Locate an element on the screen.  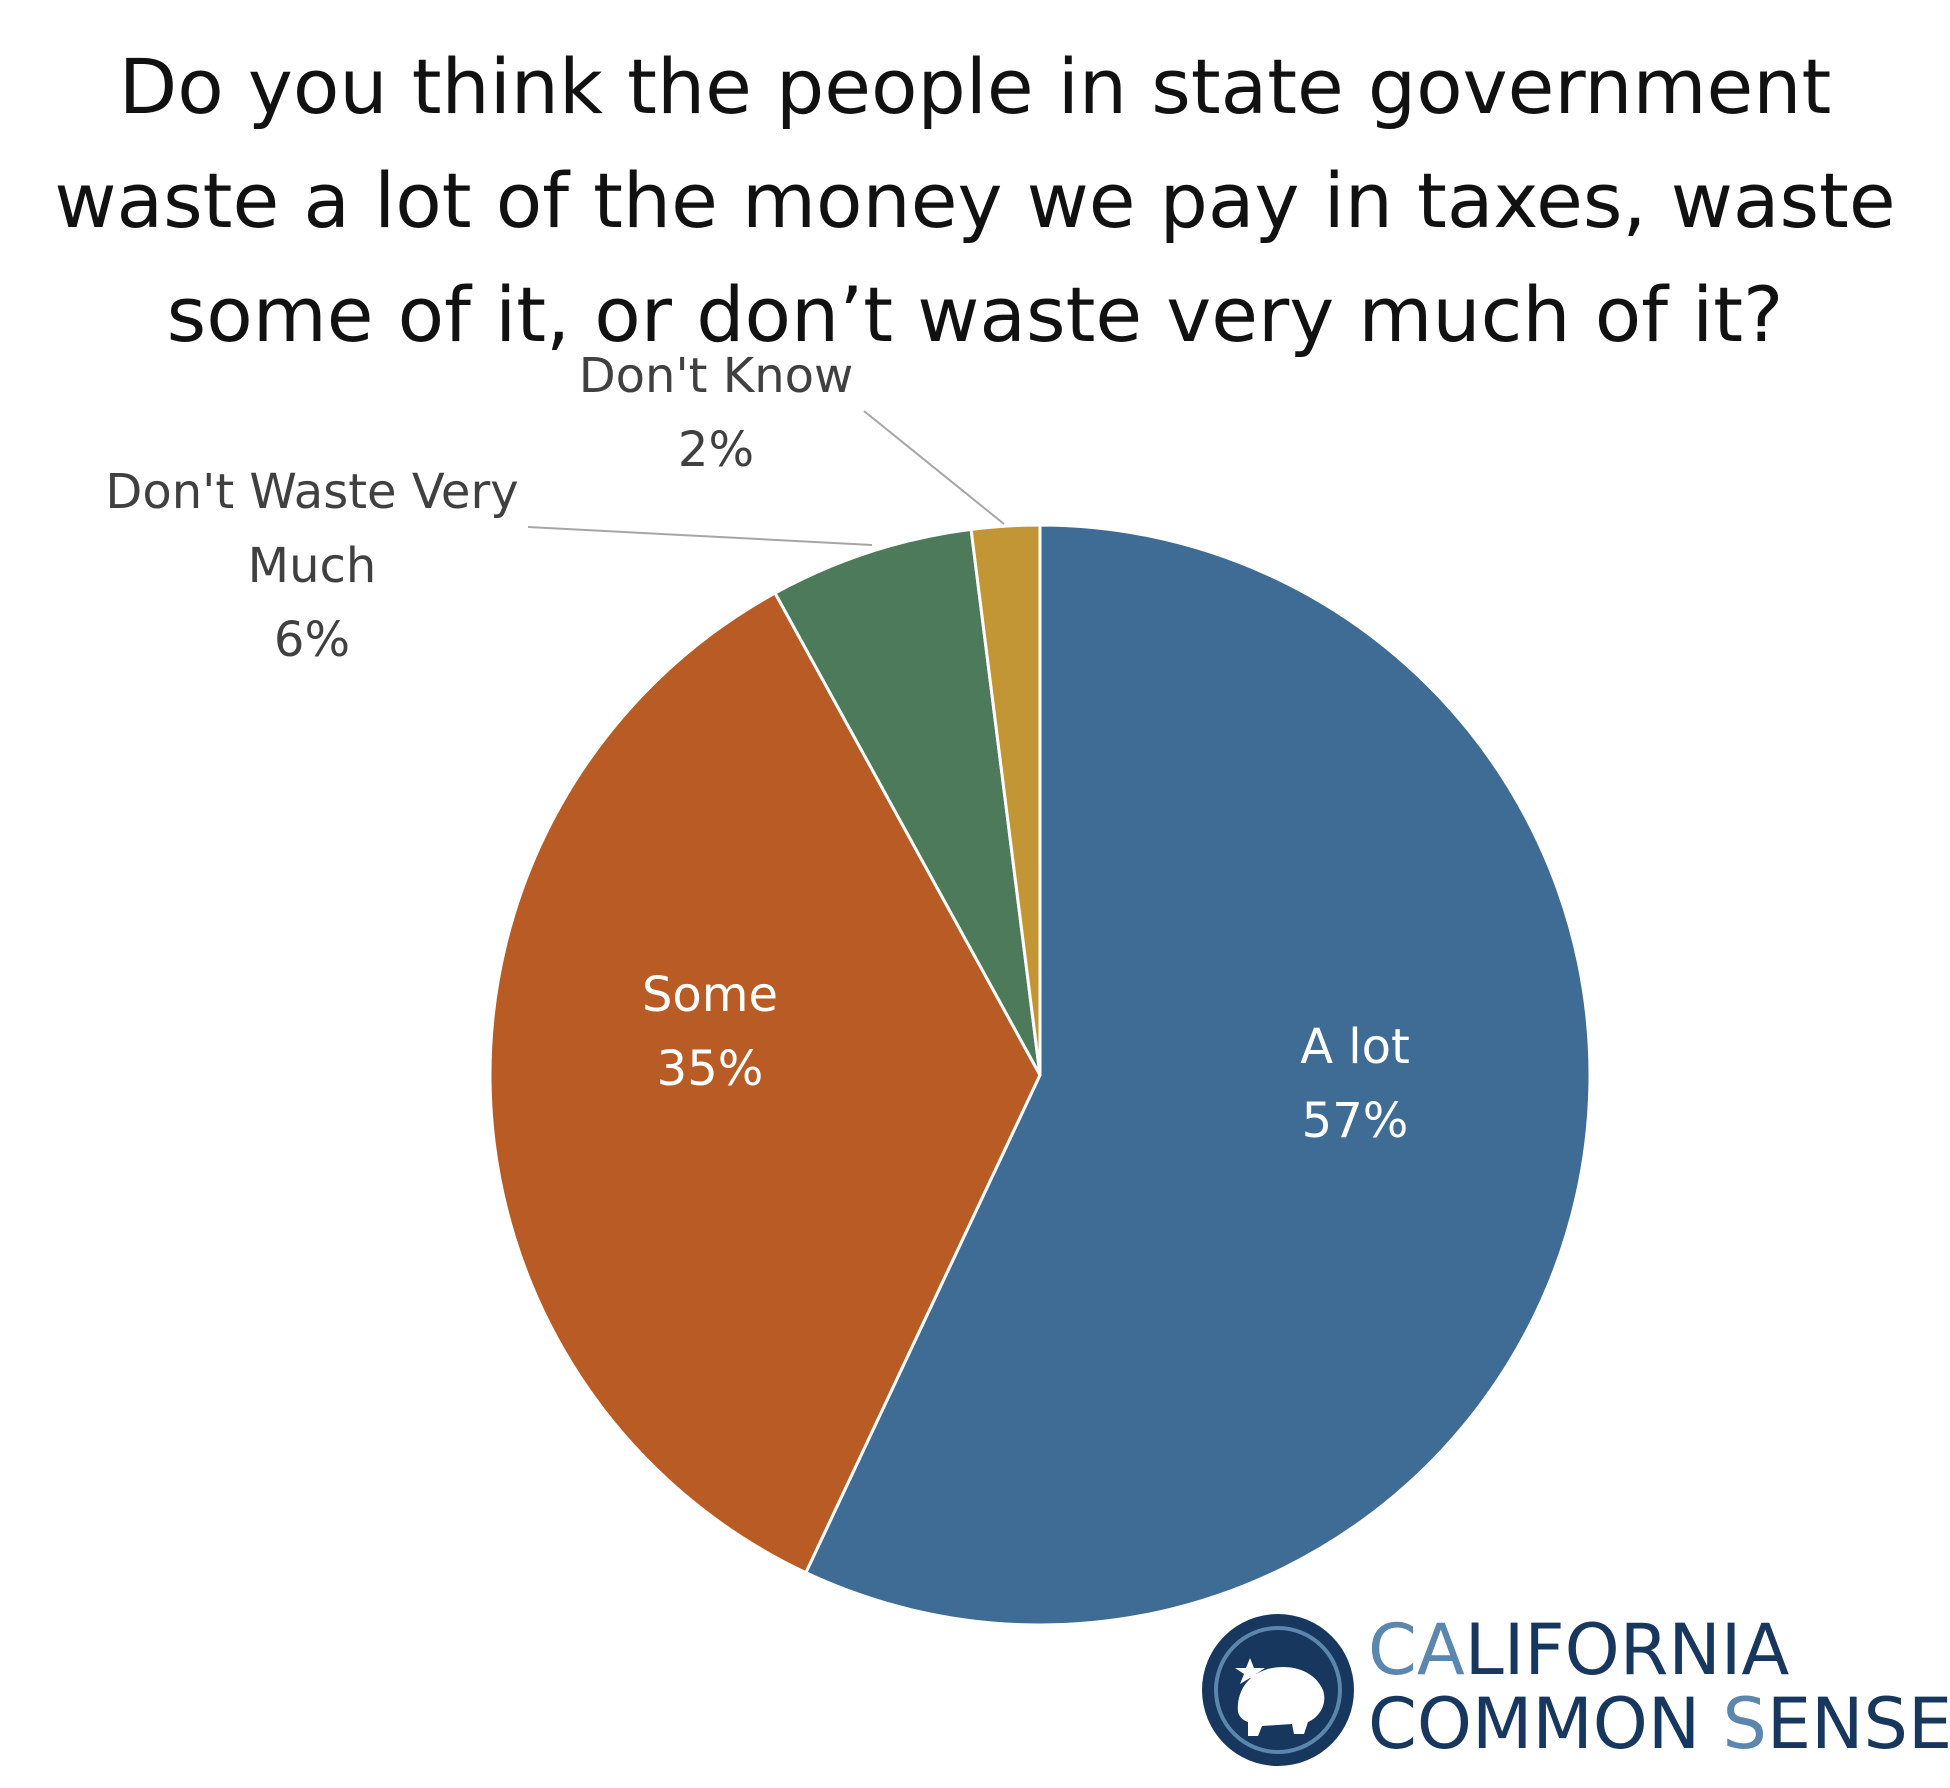
slice-percent-a-lot: 57% is located at coordinates (1355, 1121).